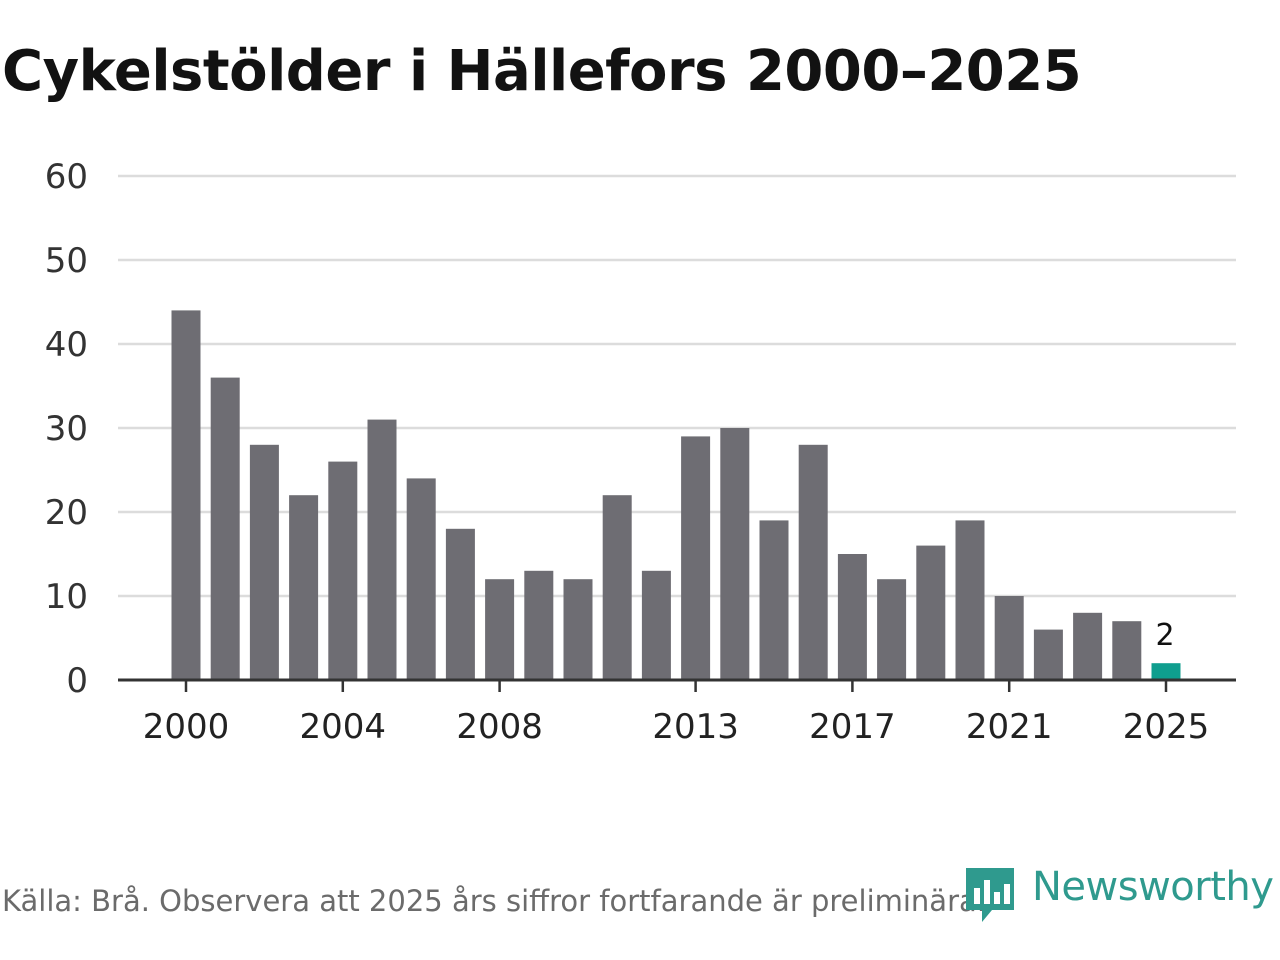 The width and height of the screenshot is (1280, 960). I want to click on bar-2012, so click(656, 625).